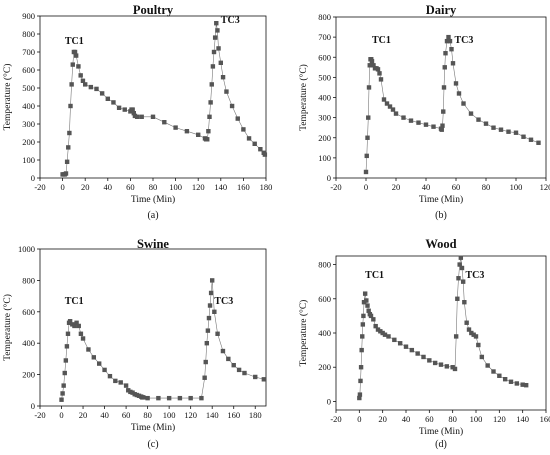  Describe the element at coordinates (441, 444) in the screenshot. I see `panel-caption: (d)` at that location.